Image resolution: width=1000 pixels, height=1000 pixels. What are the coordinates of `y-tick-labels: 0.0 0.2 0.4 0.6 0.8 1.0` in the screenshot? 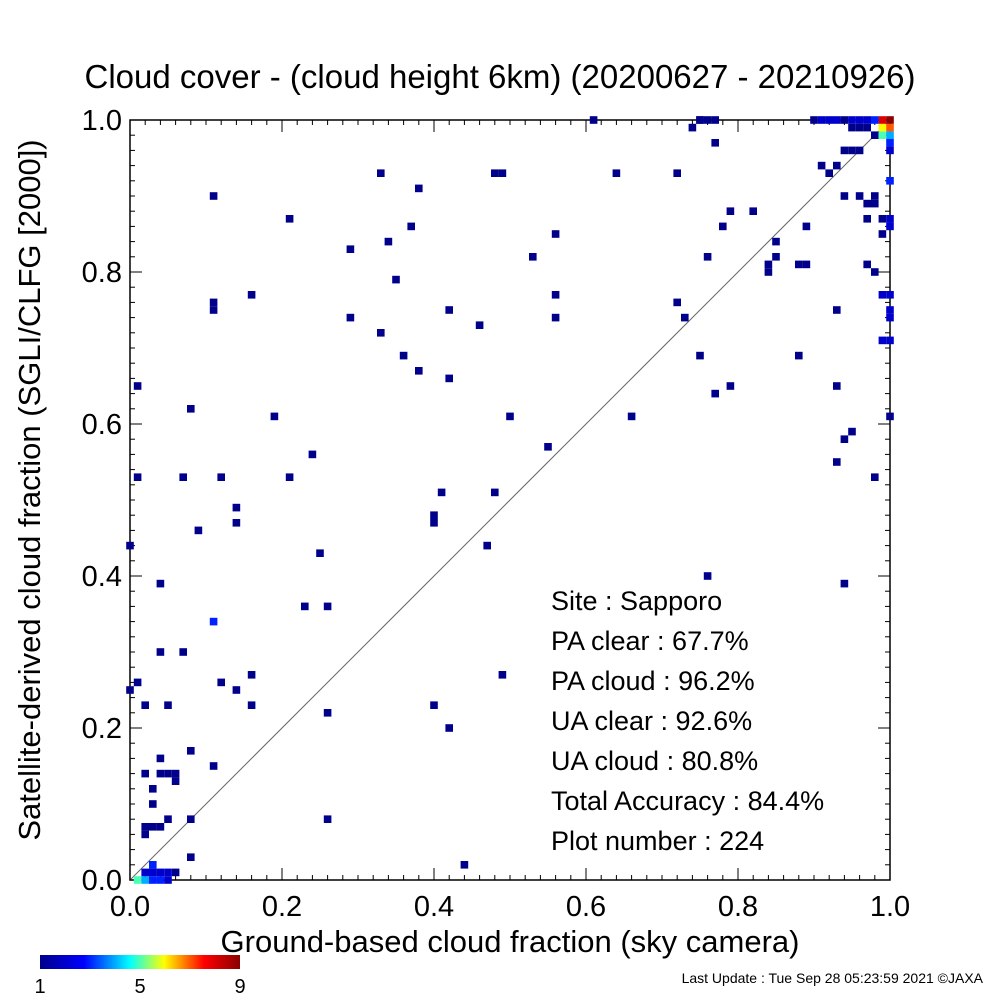 It's located at (102, 501).